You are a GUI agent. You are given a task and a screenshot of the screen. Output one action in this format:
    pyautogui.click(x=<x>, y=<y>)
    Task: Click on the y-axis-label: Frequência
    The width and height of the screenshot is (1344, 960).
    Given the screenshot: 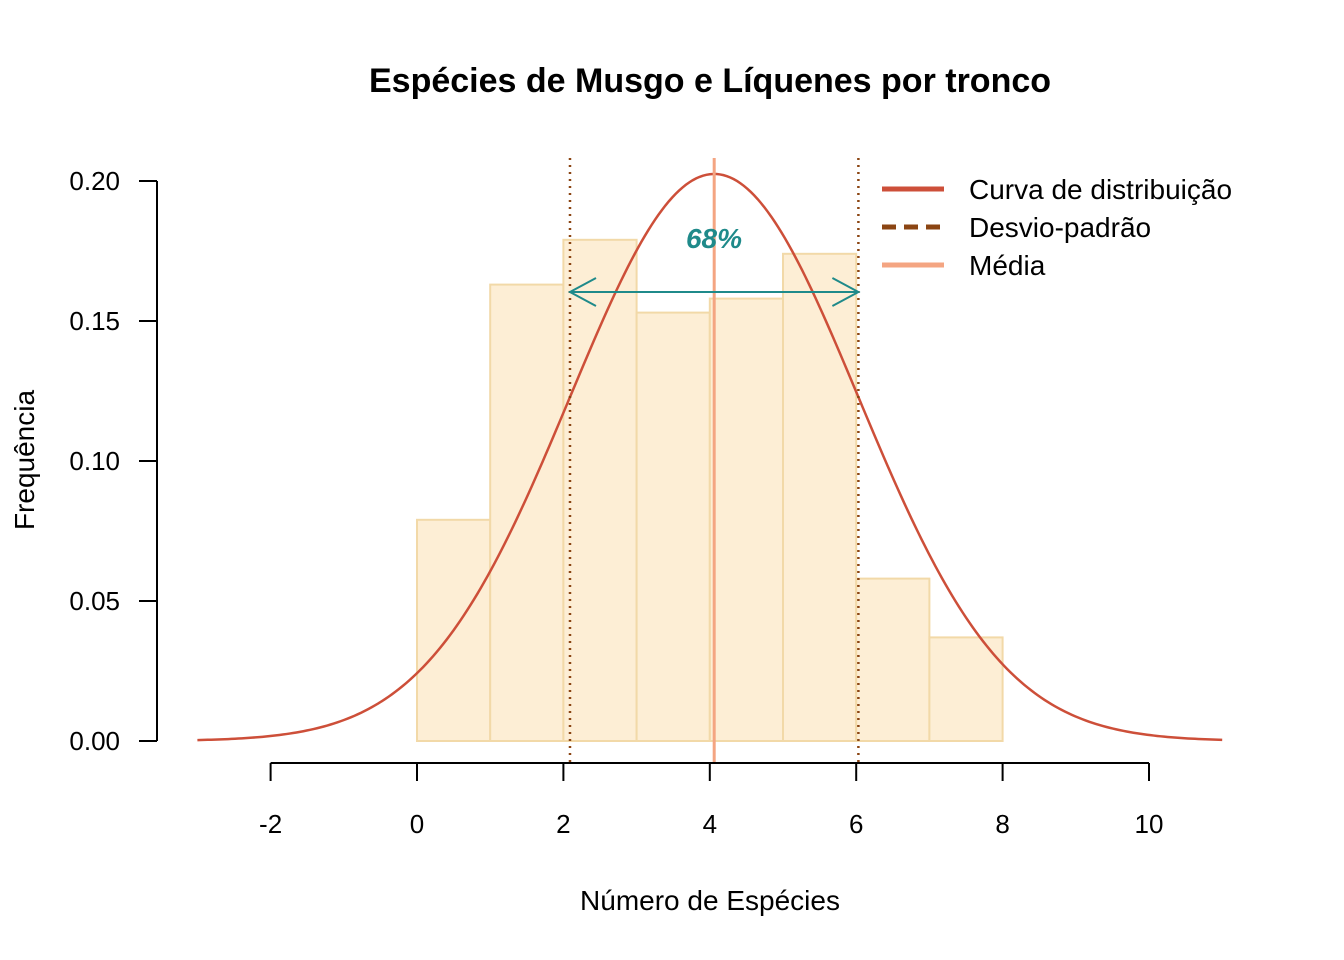 What is the action you would take?
    pyautogui.click(x=24, y=460)
    